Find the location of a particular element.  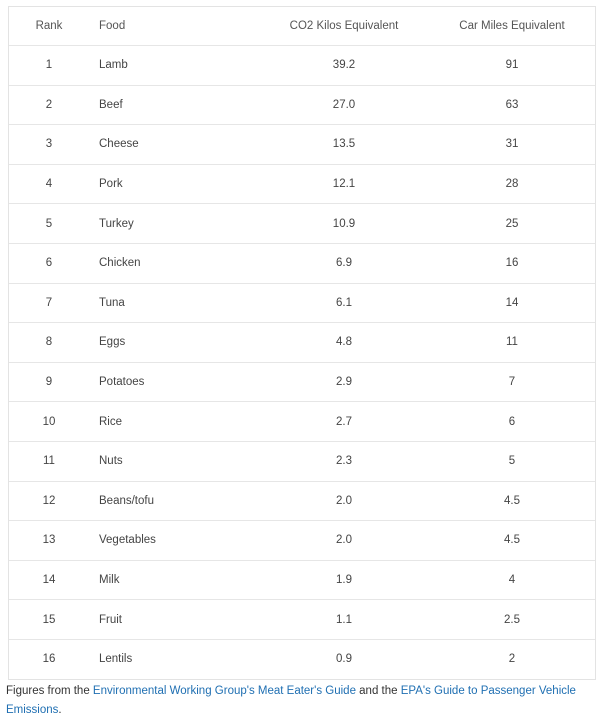

cell-rank: 14 is located at coordinates (49, 580).